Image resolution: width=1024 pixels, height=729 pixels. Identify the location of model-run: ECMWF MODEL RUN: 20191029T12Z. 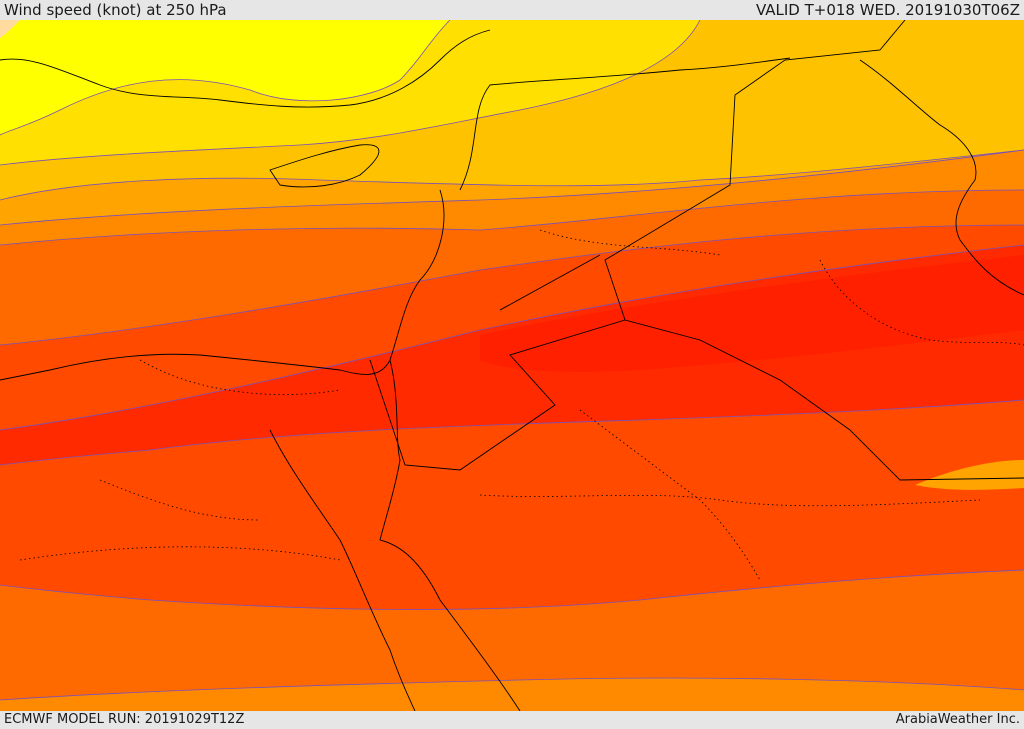
(124, 719).